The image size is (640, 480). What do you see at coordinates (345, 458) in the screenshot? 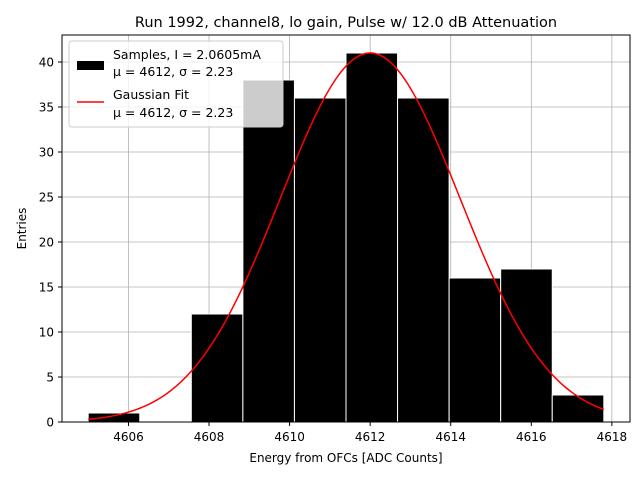
I see `x-axis-title: Energy from OFCs [ADC Counts]` at bounding box center [345, 458].